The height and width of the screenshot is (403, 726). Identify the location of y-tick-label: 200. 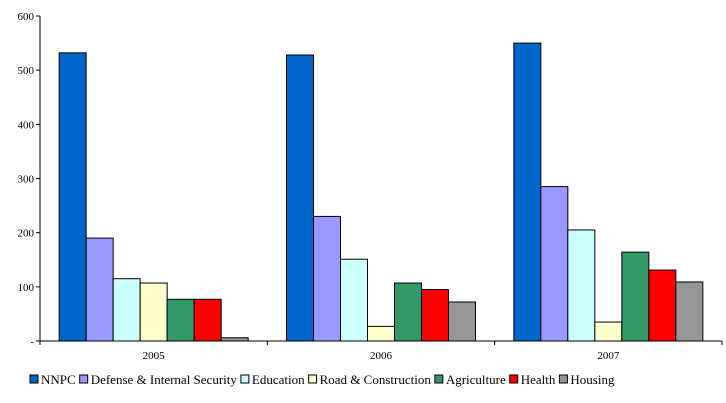
(26, 234).